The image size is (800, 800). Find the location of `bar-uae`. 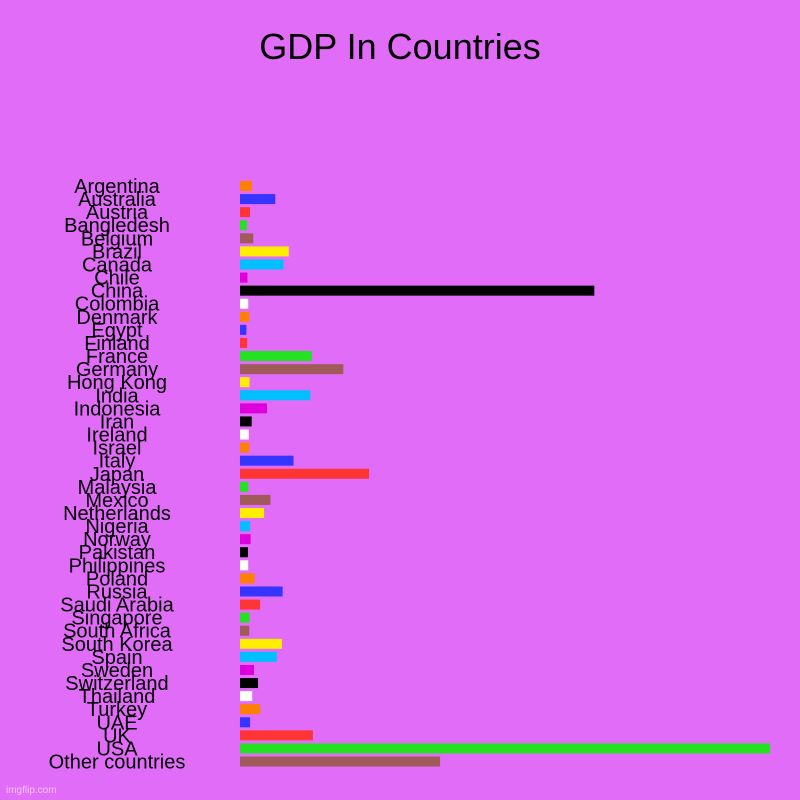

bar-uae is located at coordinates (245, 722).